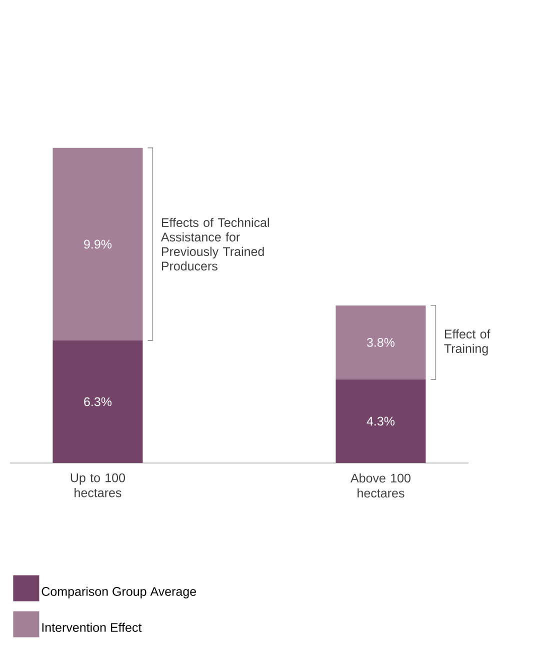  What do you see at coordinates (214, 244) in the screenshot?
I see `annotation: Effects of Technical Assistance for Previously Trained Producers` at bounding box center [214, 244].